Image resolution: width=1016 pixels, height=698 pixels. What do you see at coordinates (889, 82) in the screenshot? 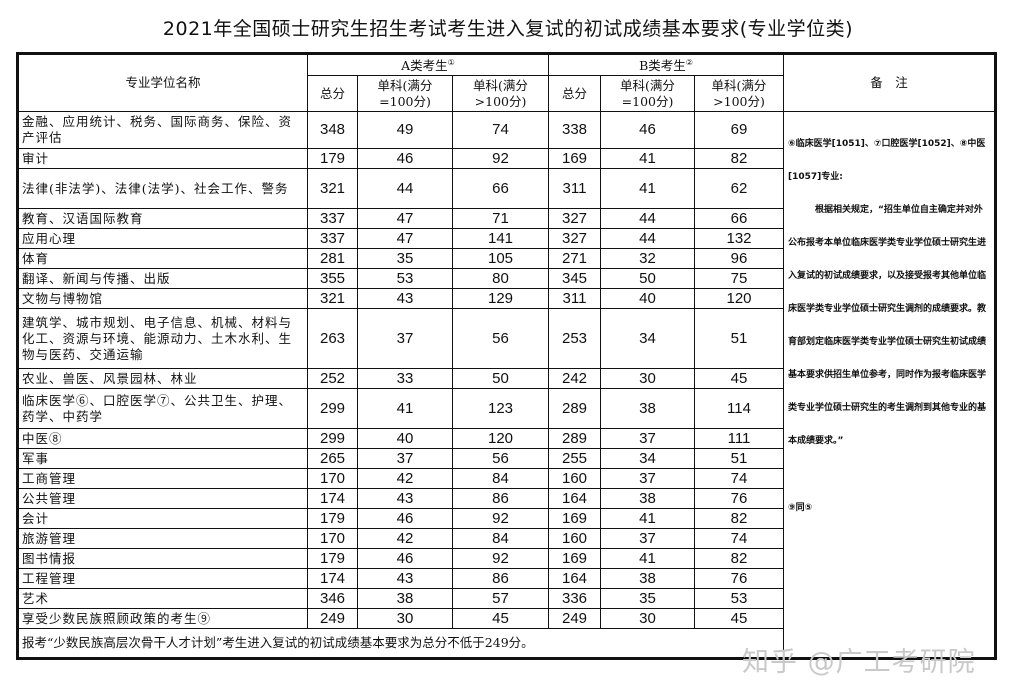
I see `header-notes: 备 注` at bounding box center [889, 82].